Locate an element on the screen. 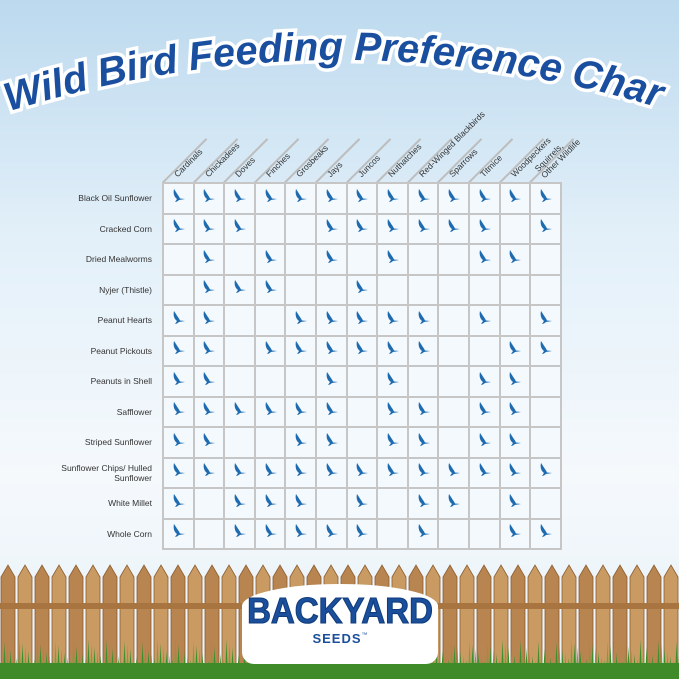  row-label: Safflower is located at coordinates (134, 411).